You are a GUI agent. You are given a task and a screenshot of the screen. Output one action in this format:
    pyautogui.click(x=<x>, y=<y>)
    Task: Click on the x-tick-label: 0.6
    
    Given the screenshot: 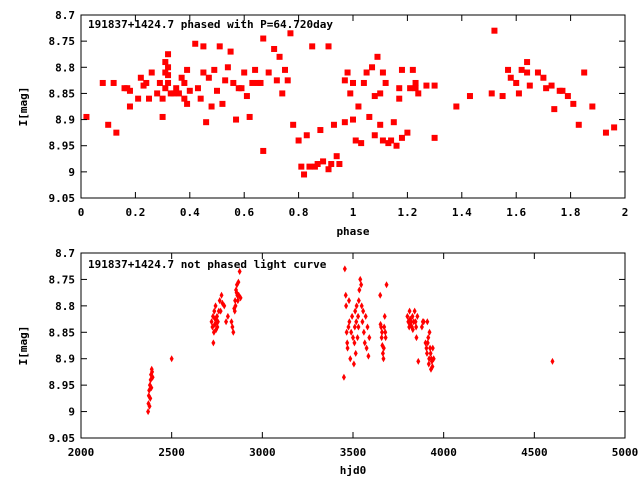 What is the action you would take?
    pyautogui.click(x=244, y=212)
    